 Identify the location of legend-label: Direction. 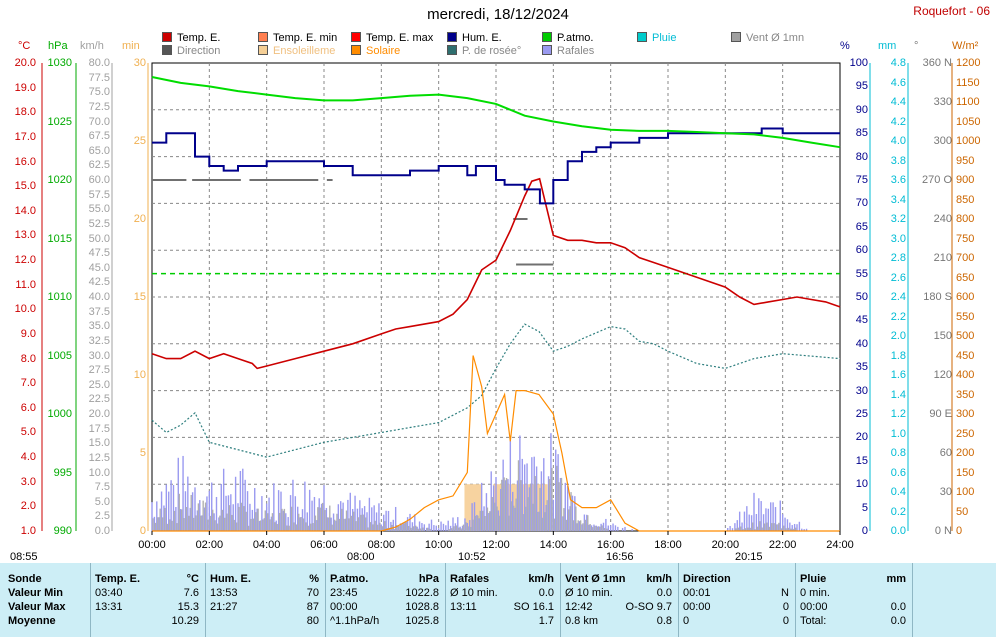
(199, 51).